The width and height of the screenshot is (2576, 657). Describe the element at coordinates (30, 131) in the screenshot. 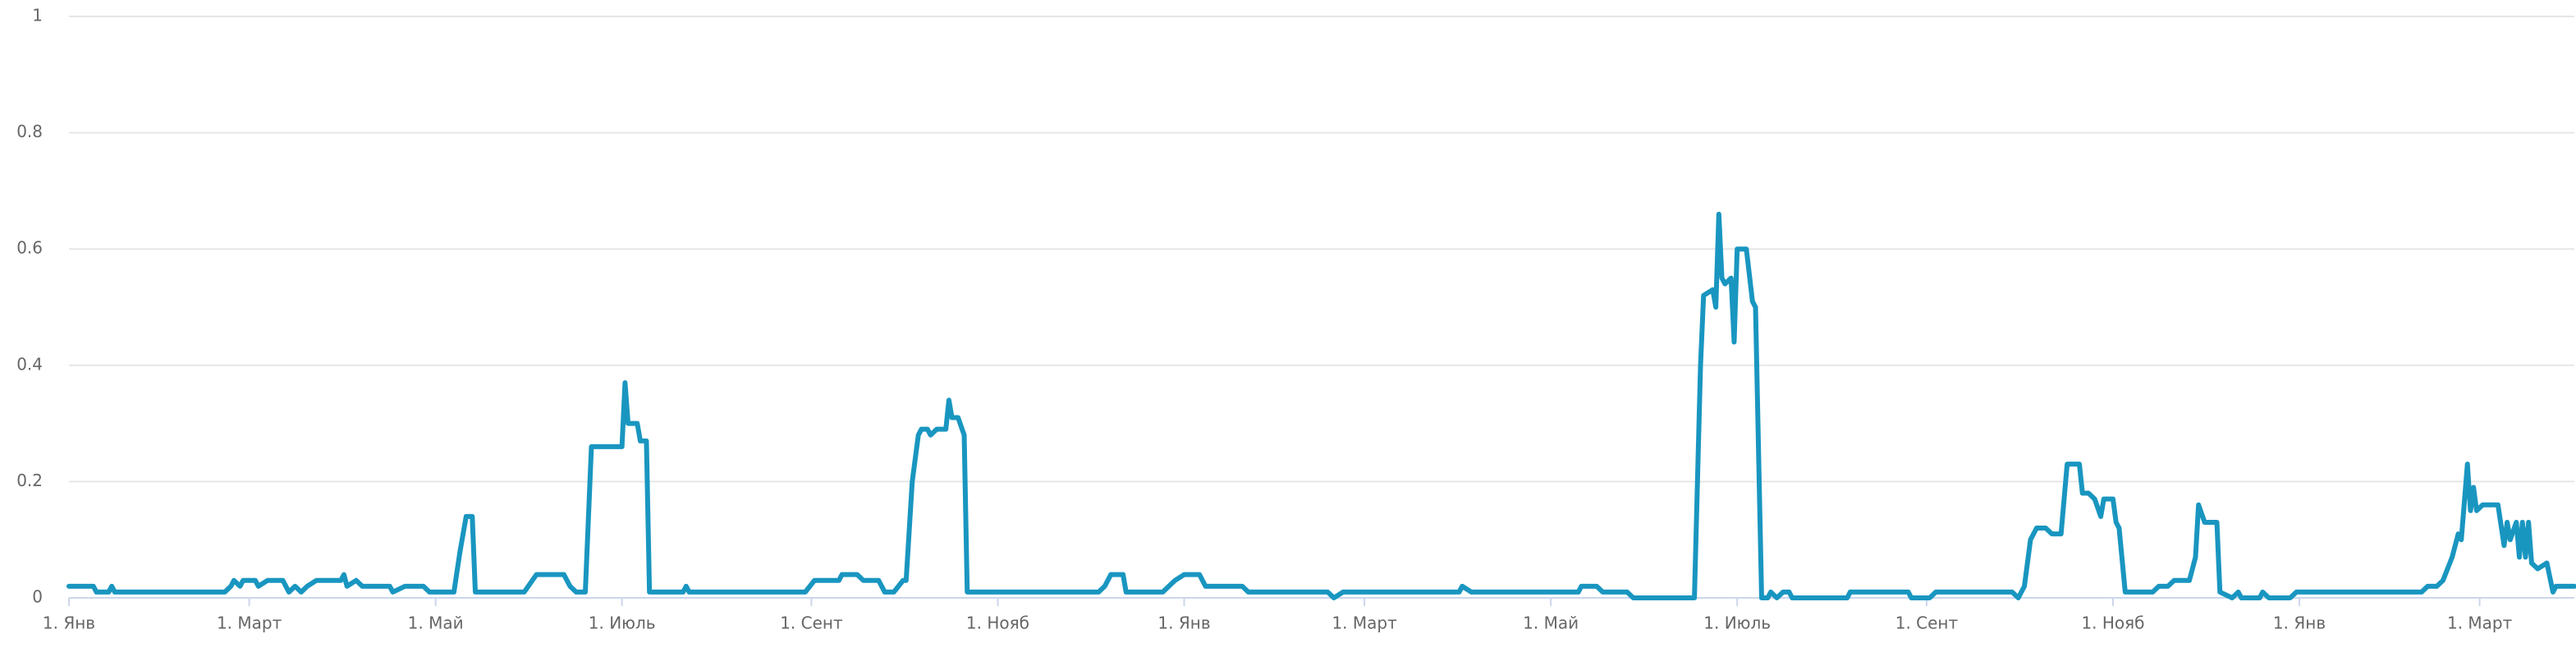

I see `y-tick-label: 0.8` at that location.